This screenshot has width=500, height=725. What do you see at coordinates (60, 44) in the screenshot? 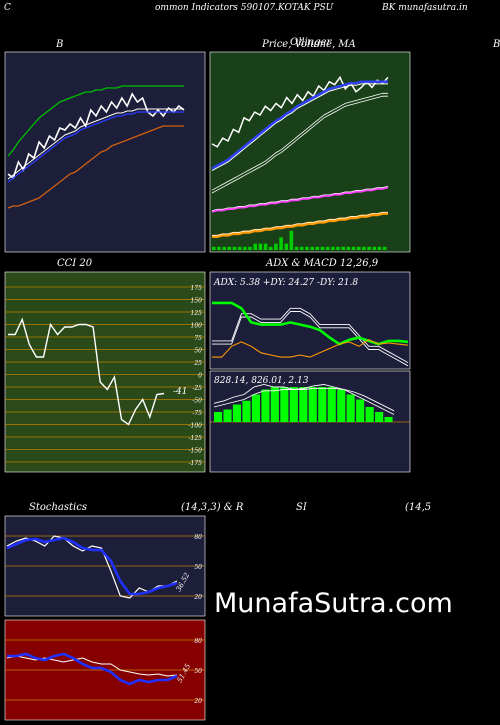
I see `bollinger-title: B` at bounding box center [60, 44].